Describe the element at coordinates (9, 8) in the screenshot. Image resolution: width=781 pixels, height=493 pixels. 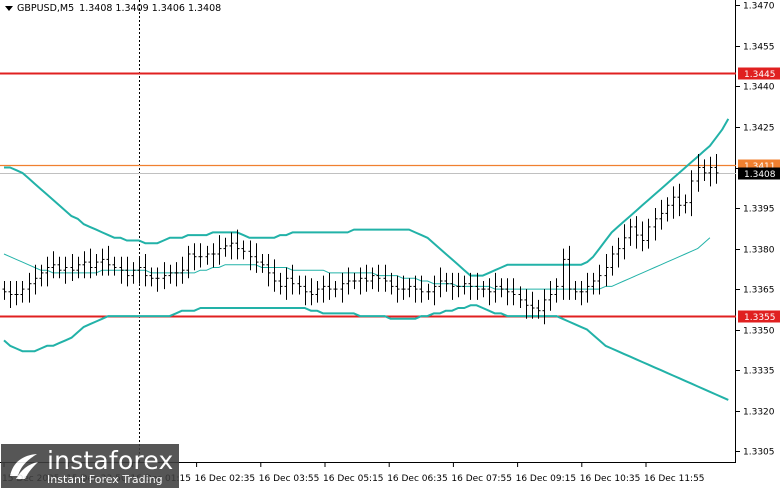
I see `dropdown-triangle-icon` at that location.